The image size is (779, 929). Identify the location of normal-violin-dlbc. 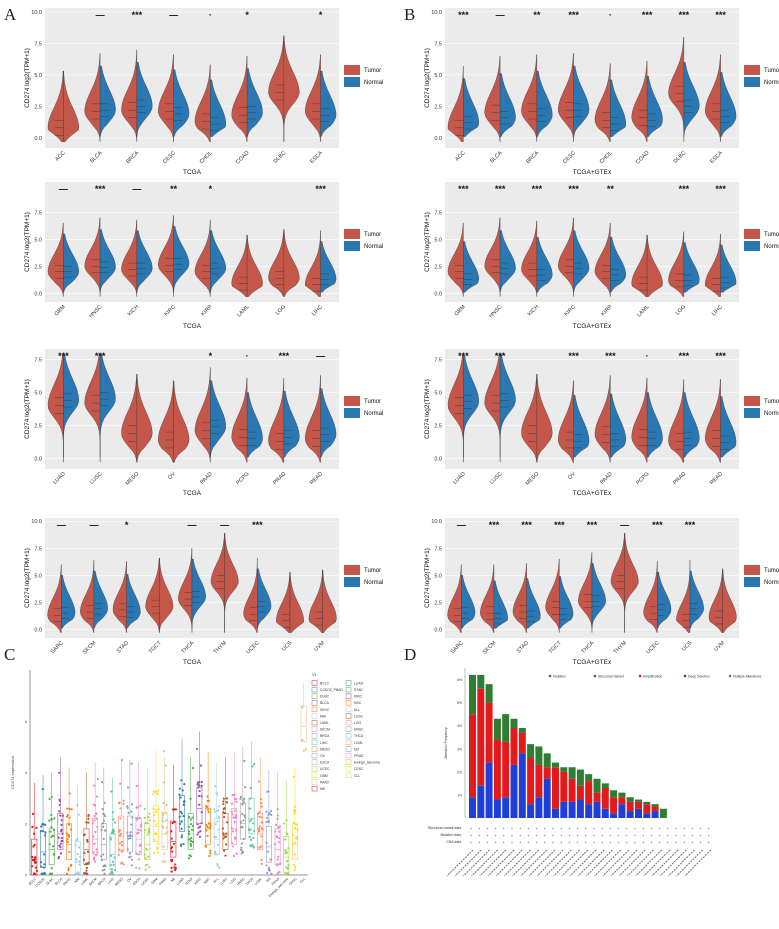
(691, 99).